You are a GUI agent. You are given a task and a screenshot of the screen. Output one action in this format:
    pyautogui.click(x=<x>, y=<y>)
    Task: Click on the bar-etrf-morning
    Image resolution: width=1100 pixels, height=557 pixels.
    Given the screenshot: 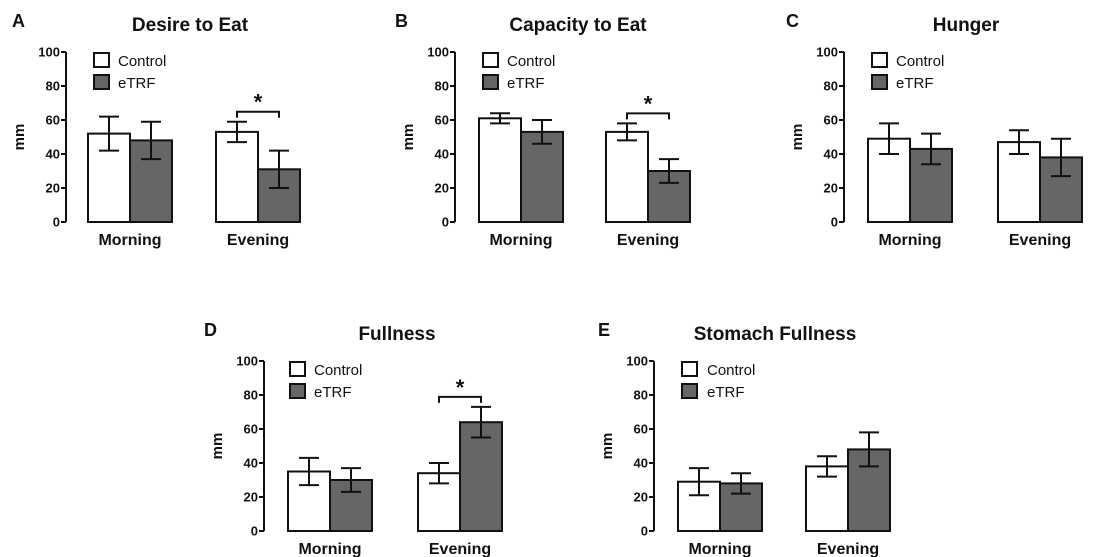 What is the action you would take?
    pyautogui.click(x=542, y=176)
    